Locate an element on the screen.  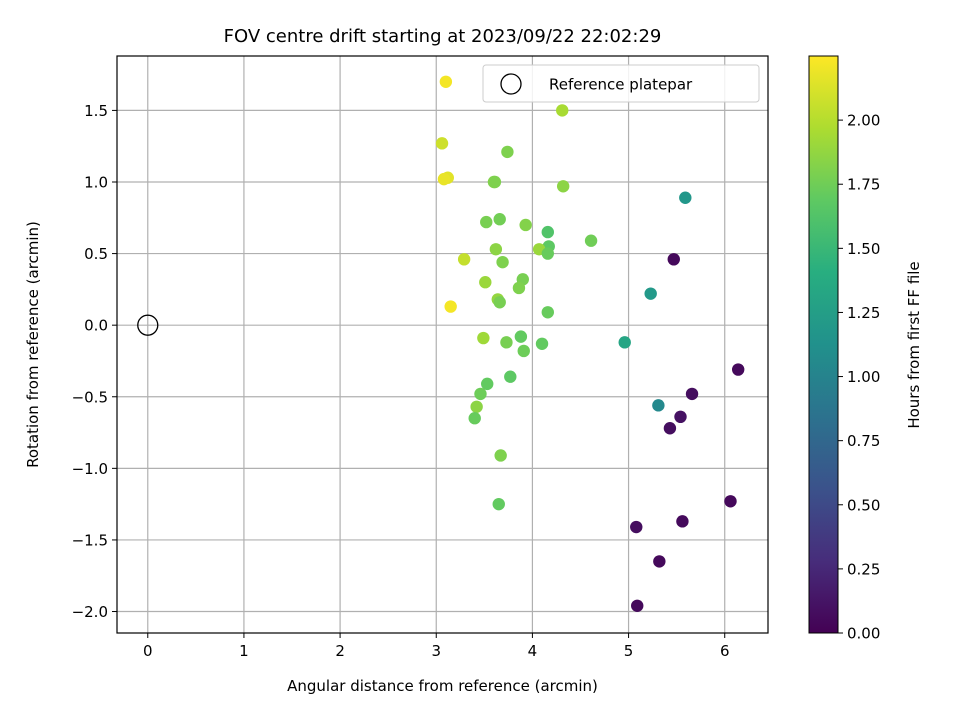
x-tick-label: 6 is located at coordinates (725, 651).